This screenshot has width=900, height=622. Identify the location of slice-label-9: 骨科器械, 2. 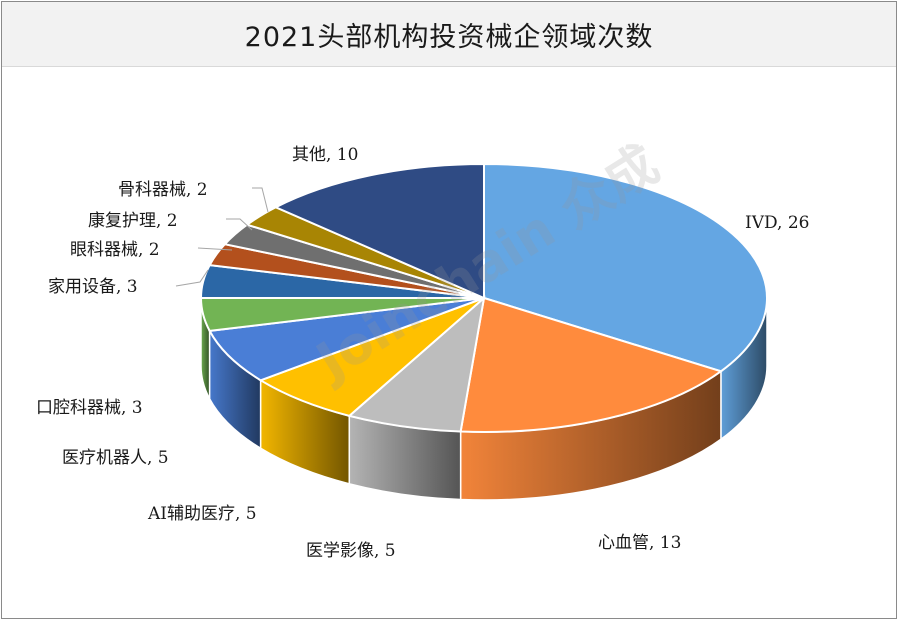
(163, 190).